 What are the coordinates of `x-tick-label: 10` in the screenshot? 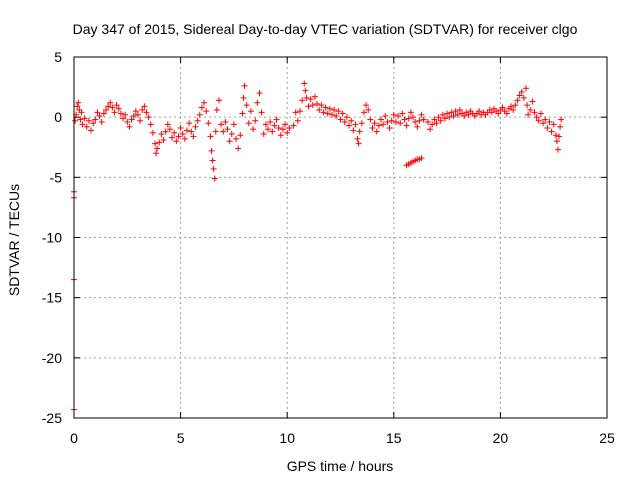 It's located at (287, 438).